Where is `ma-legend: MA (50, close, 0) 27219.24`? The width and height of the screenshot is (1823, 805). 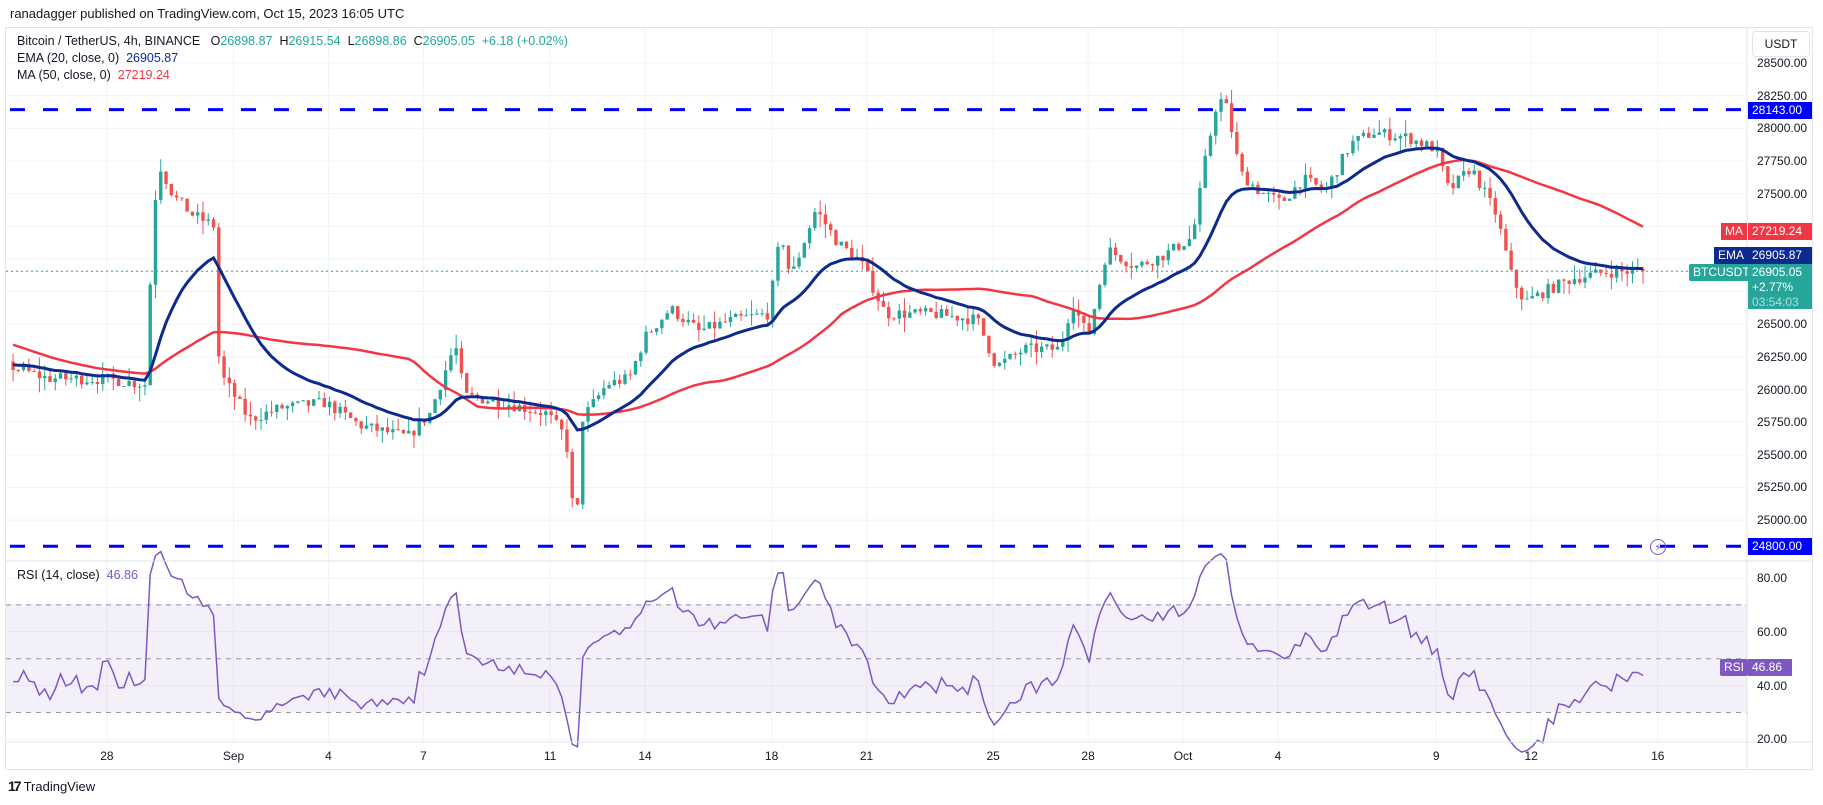
ma-legend: MA (50, close, 0) 27219.24 is located at coordinates (93, 75).